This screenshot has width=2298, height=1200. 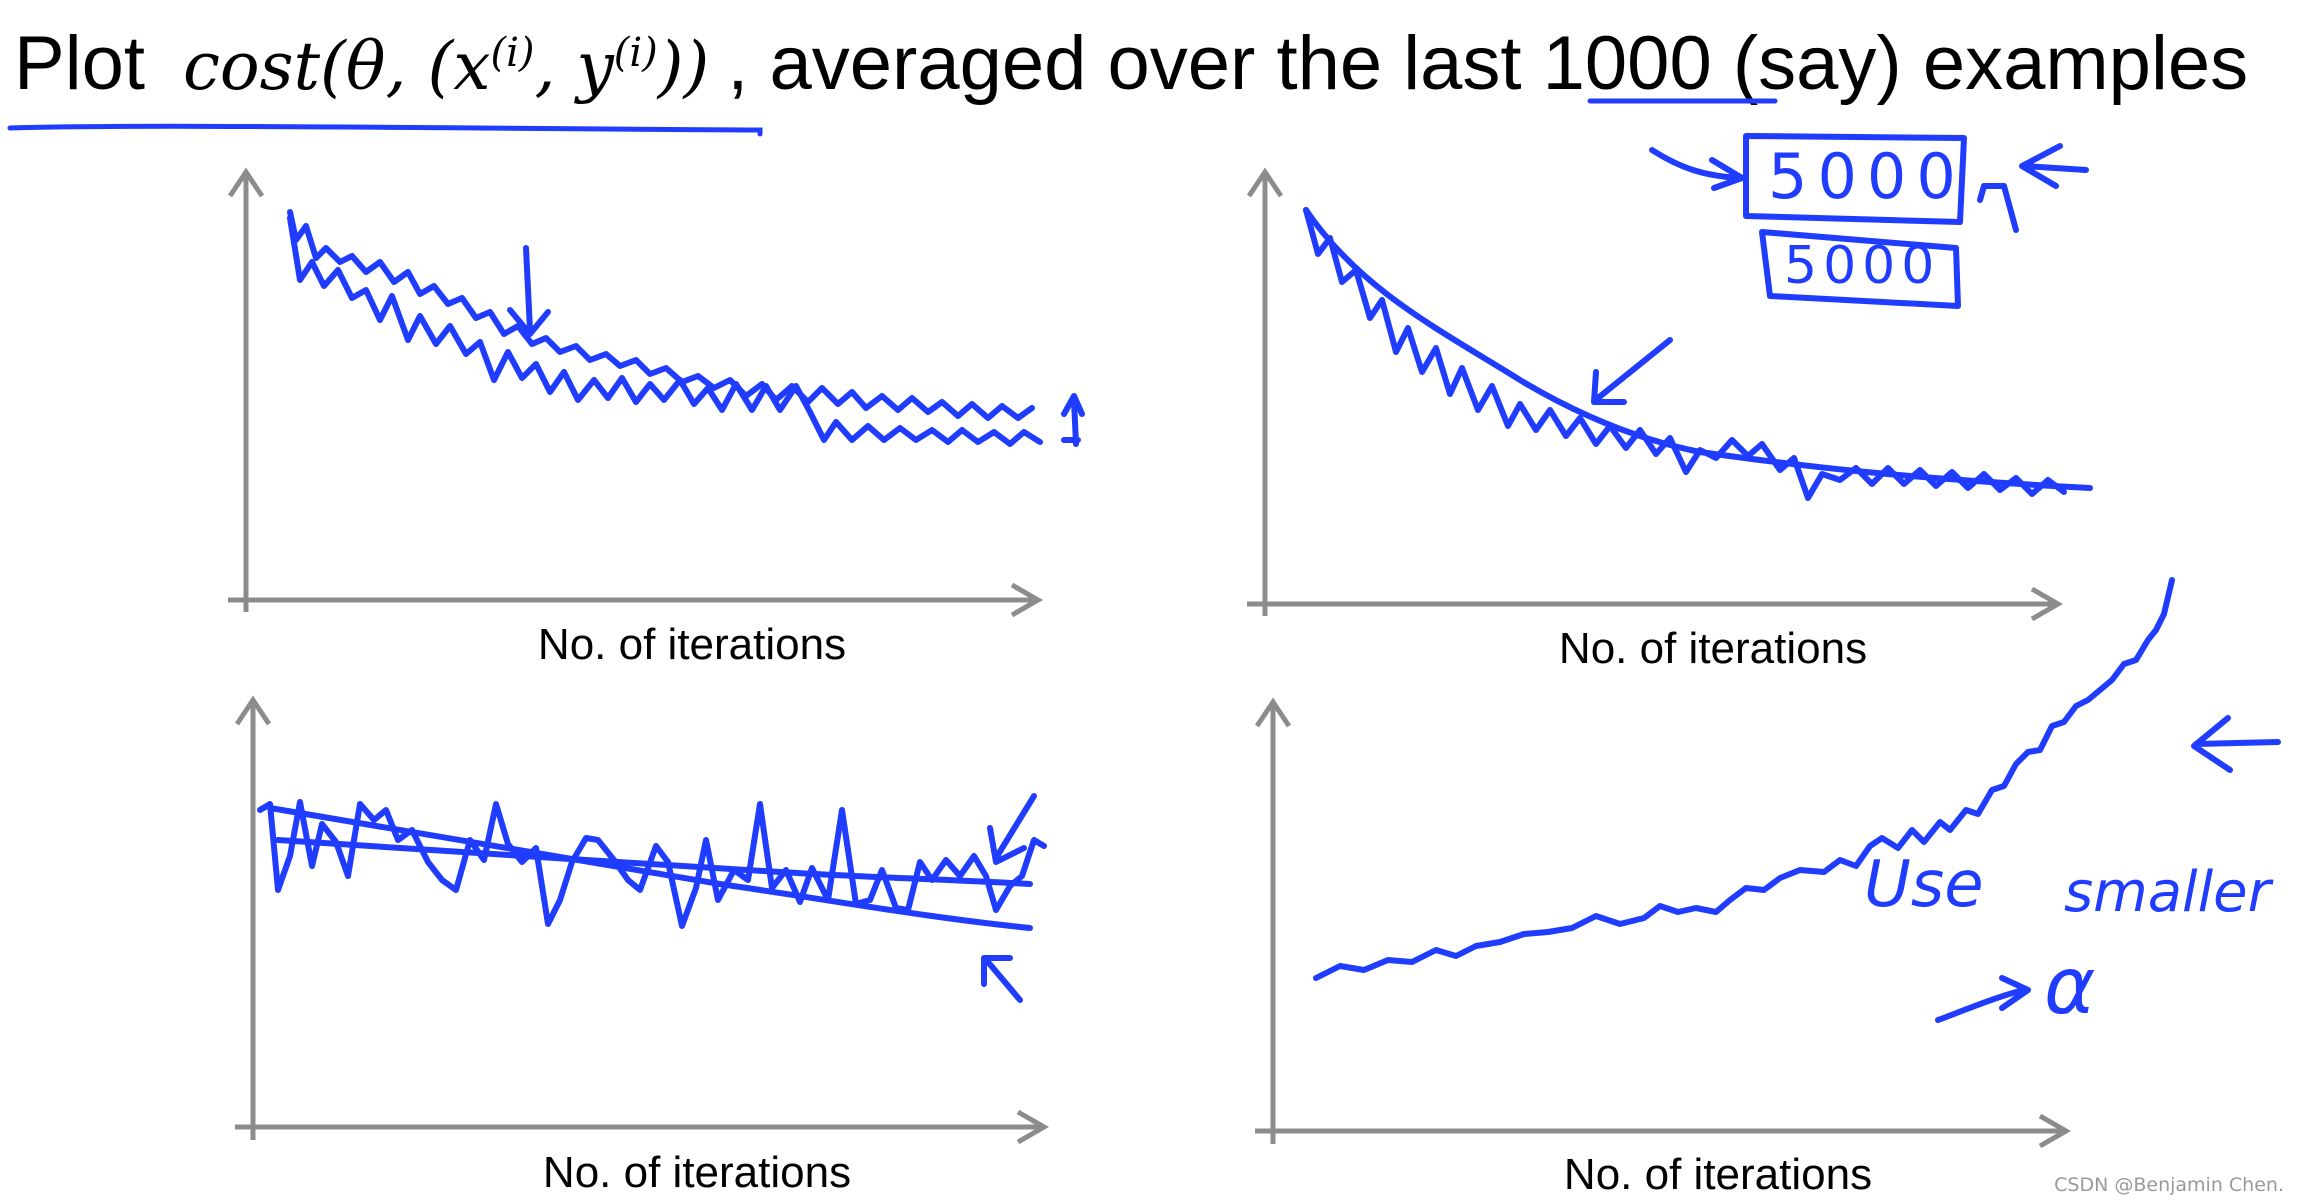 I want to click on panel2-y-arrowhead, so click(x=1265, y=182).